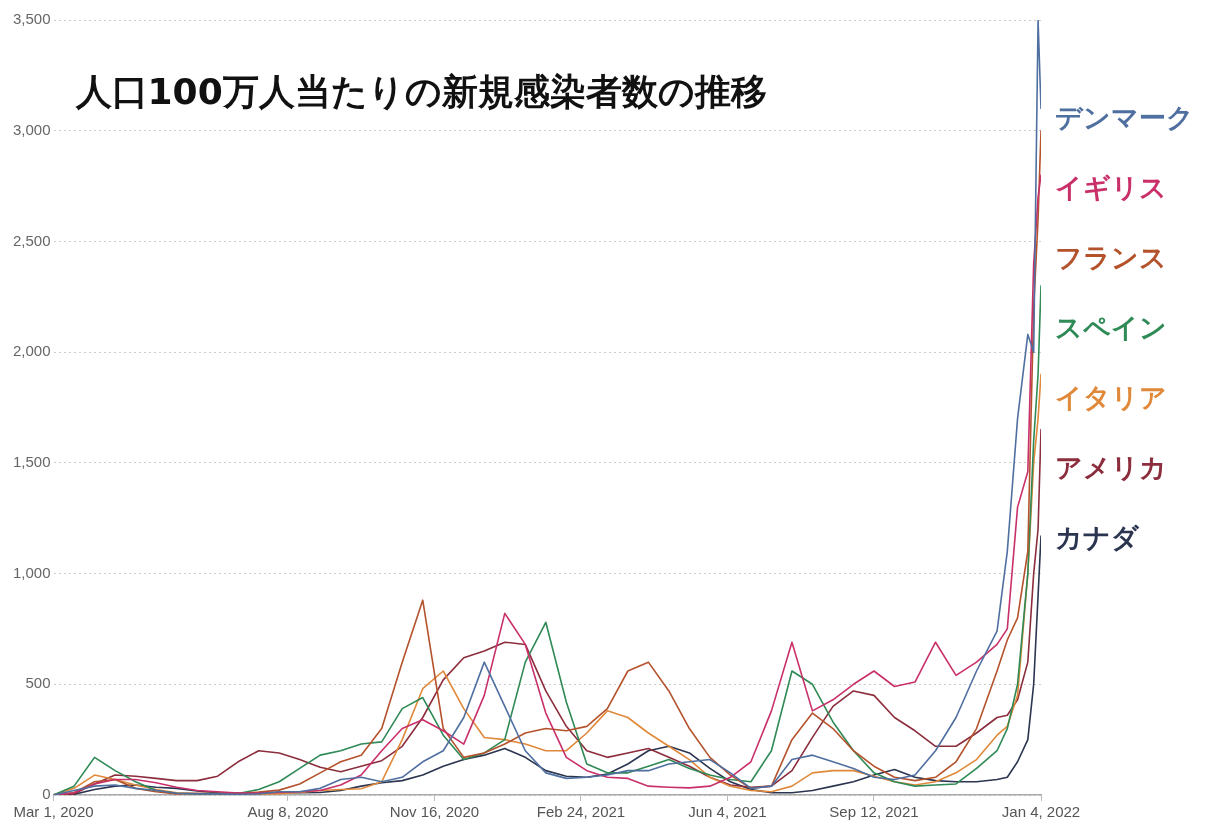 The width and height of the screenshot is (1216, 835). I want to click on y-tick-label: 2,000, so click(31, 351).